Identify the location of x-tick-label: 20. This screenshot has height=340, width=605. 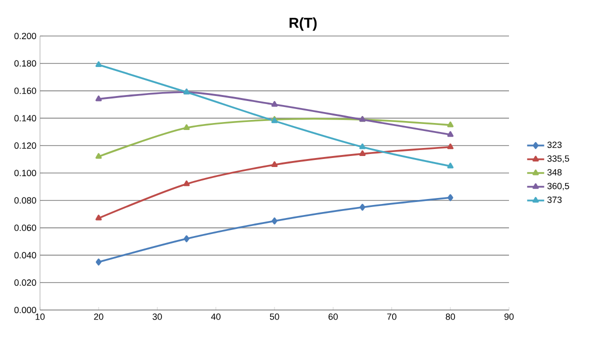
(99, 317).